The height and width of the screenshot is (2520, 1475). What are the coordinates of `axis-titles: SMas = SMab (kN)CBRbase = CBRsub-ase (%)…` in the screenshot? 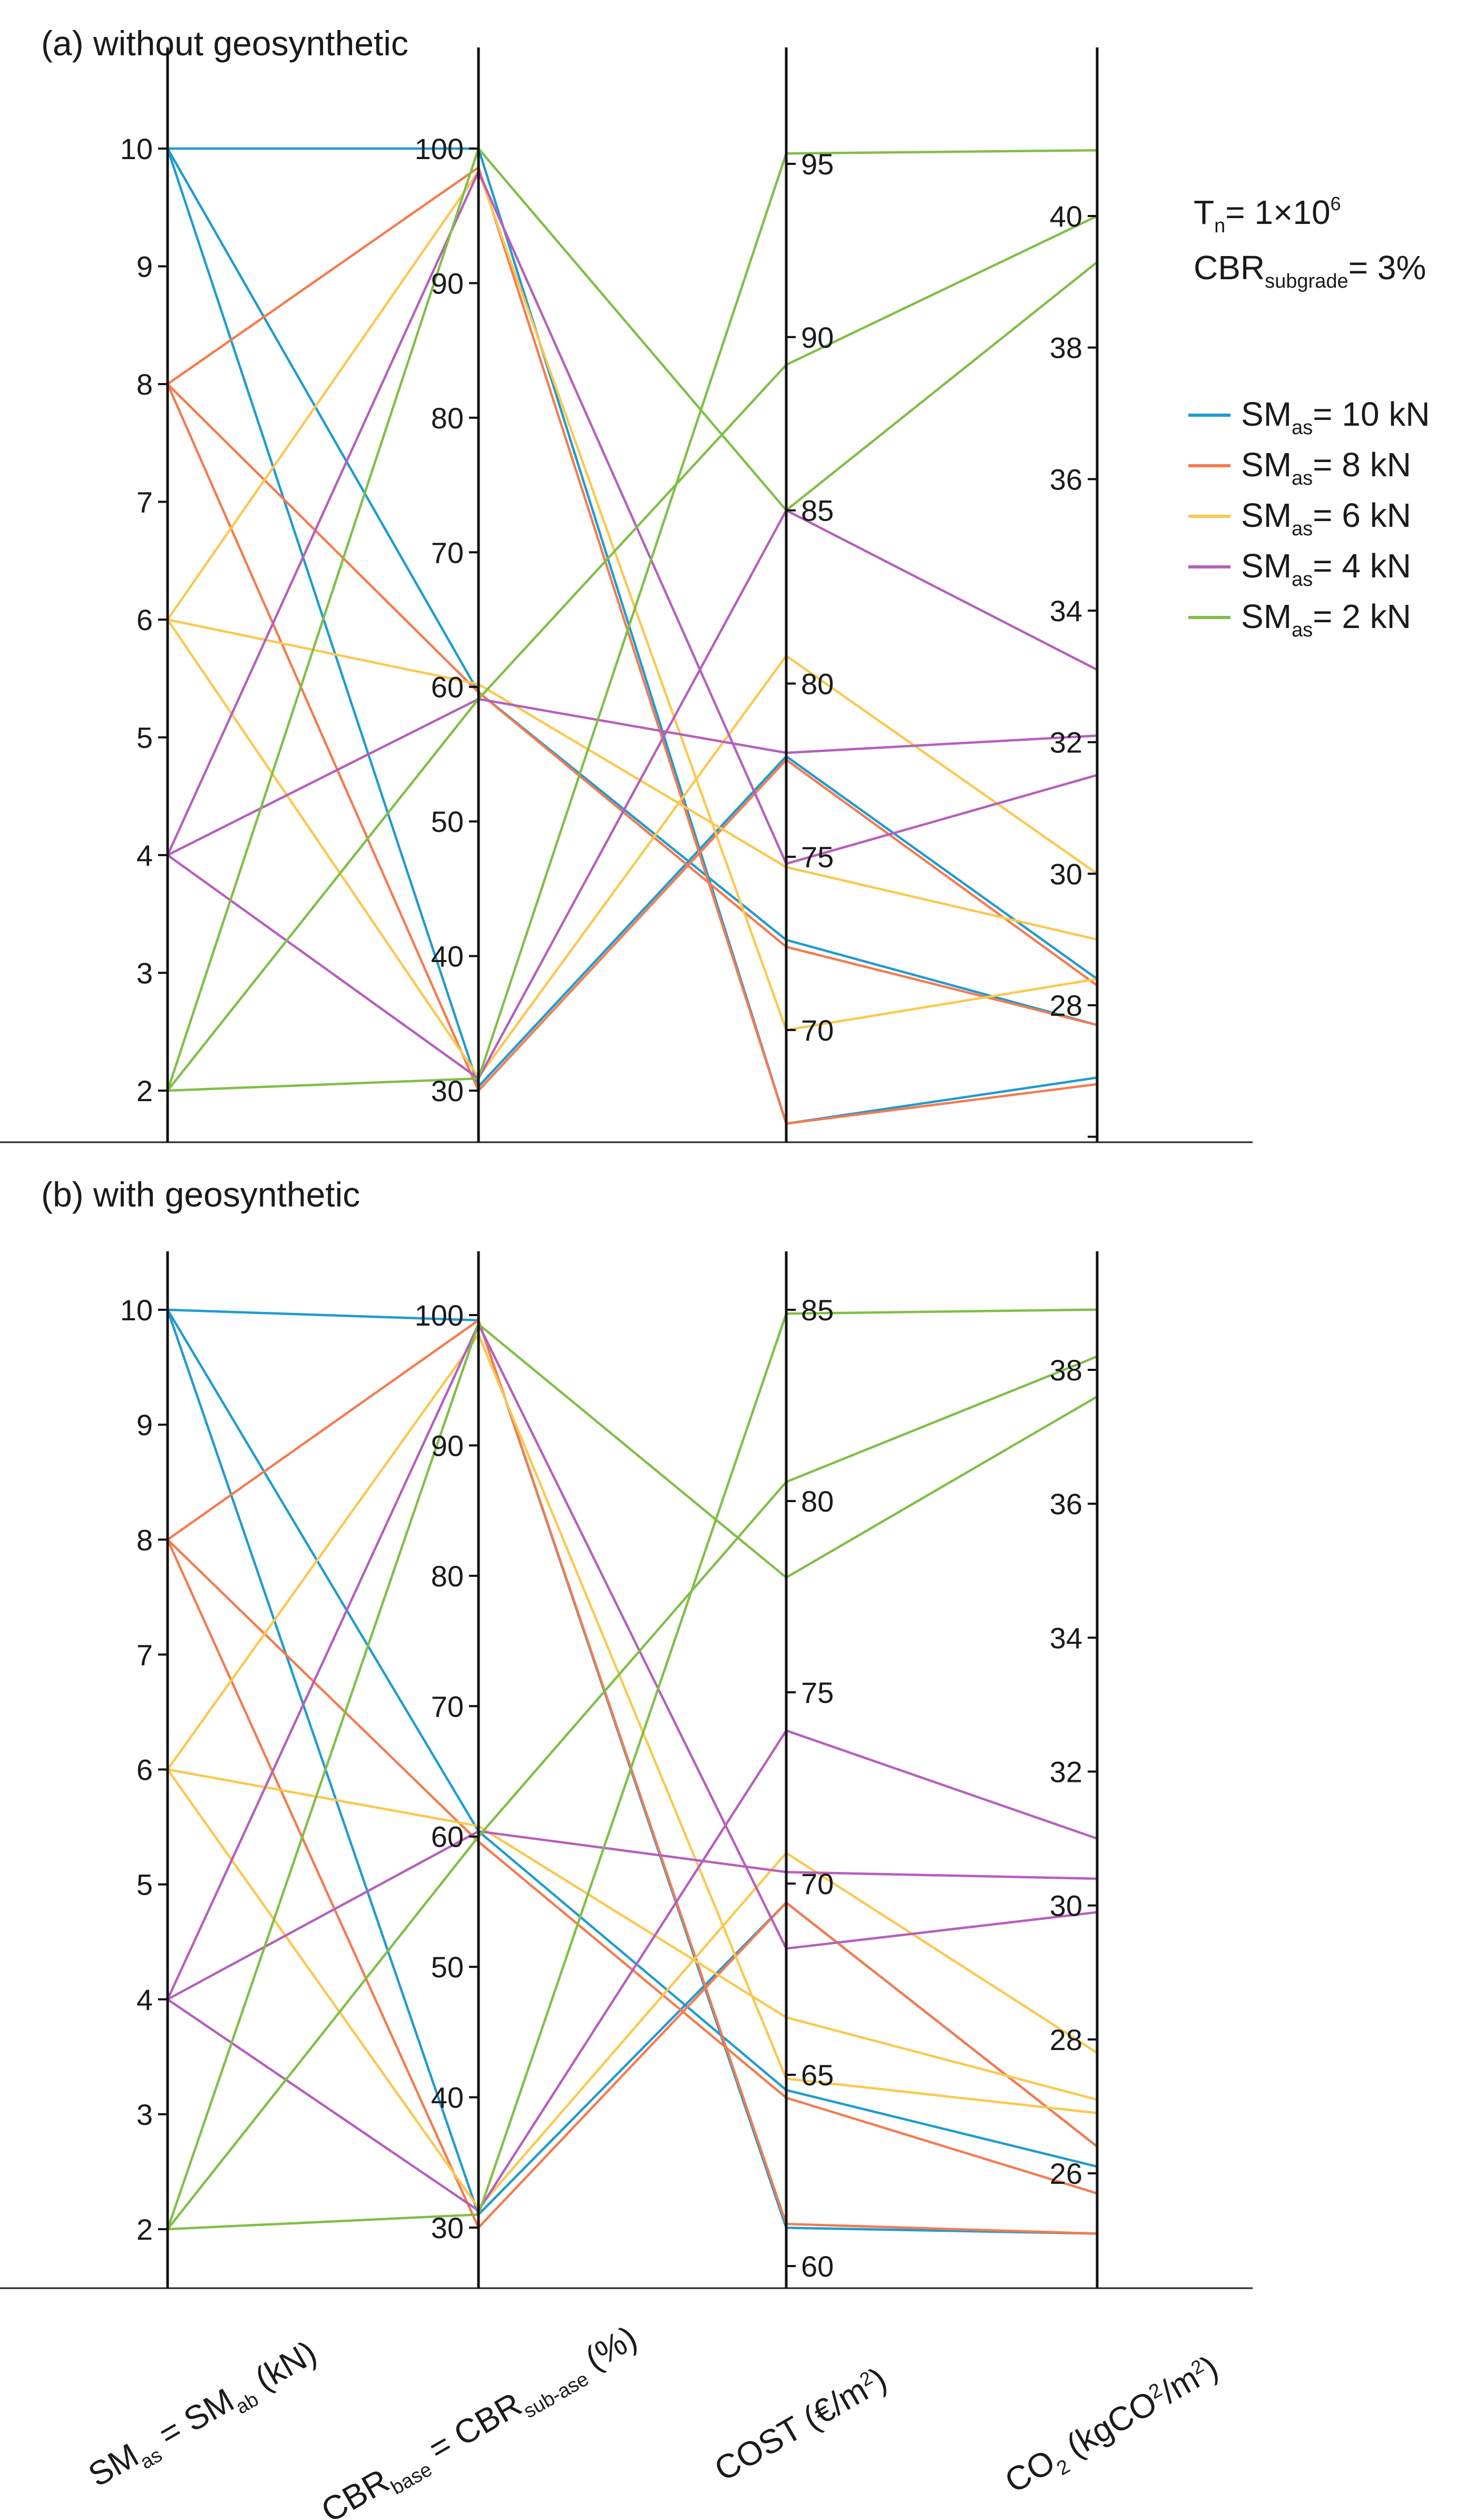 It's located at (654, 2419).